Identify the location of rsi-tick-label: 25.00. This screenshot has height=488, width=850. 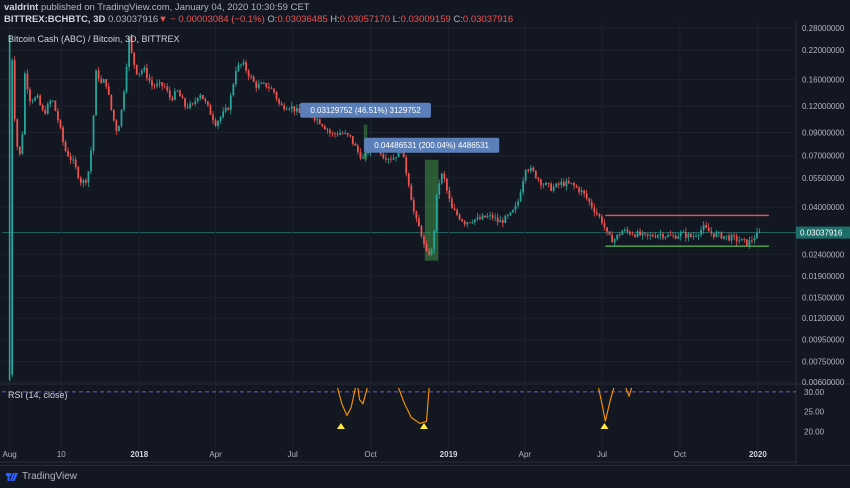
(814, 412).